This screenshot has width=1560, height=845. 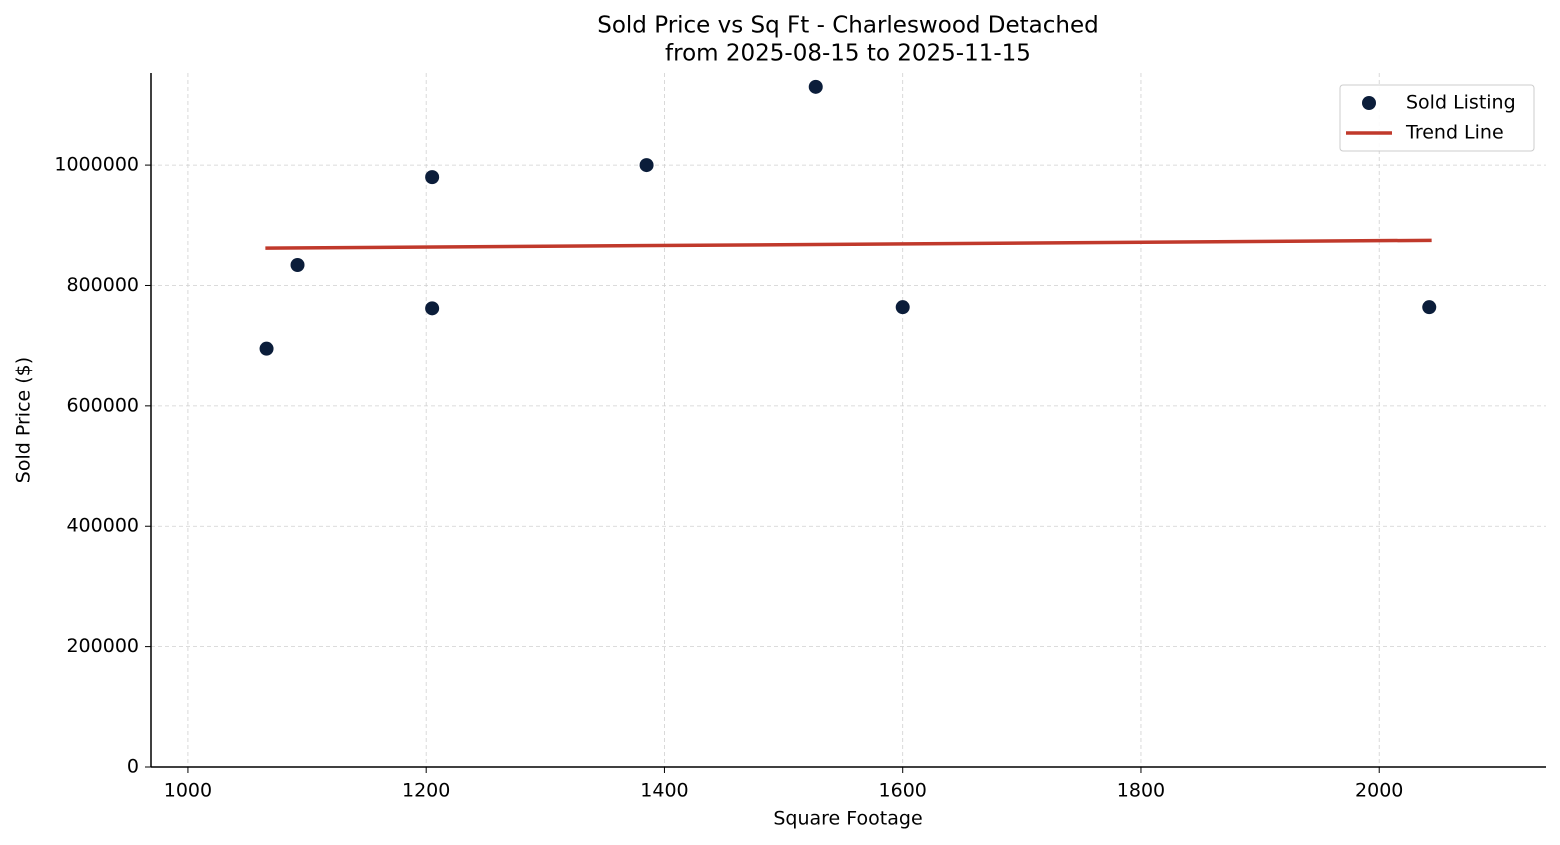 I want to click on legend-label: Trend Line, so click(x=1454, y=133).